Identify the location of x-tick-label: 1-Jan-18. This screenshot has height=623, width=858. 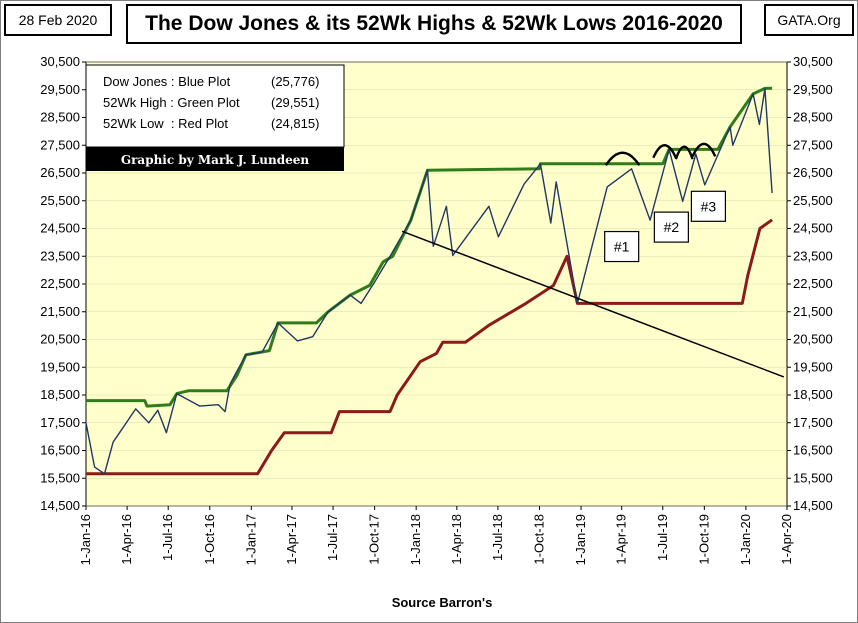
(415, 539).